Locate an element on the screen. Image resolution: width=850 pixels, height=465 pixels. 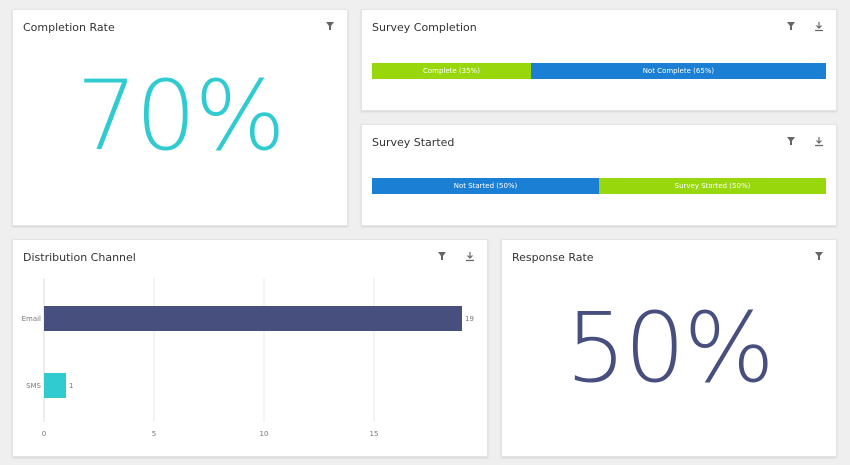
card-title: Distribution Channel is located at coordinates (79, 257).